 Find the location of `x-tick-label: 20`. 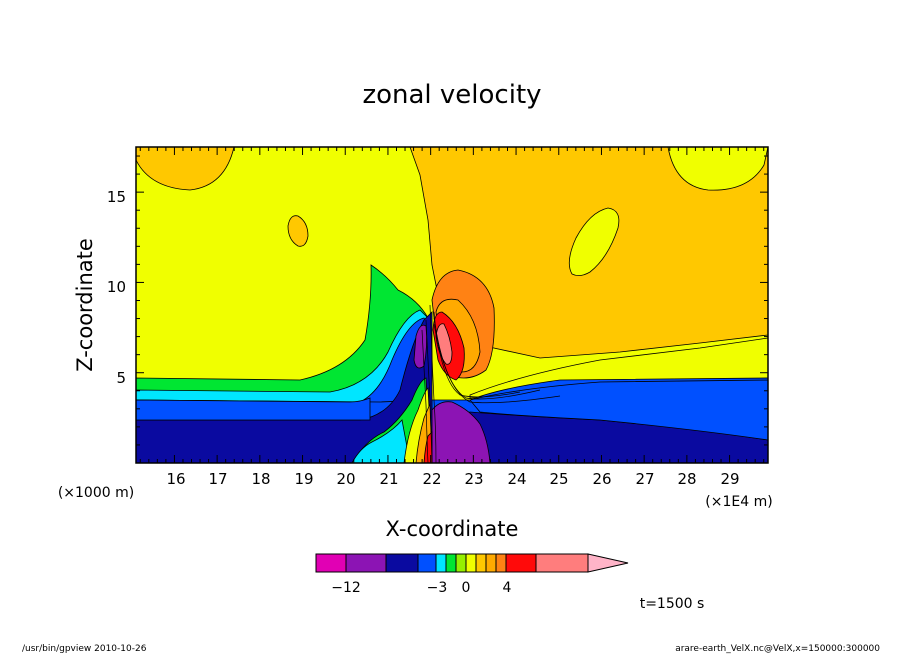

x-tick-label: 20 is located at coordinates (345, 479).